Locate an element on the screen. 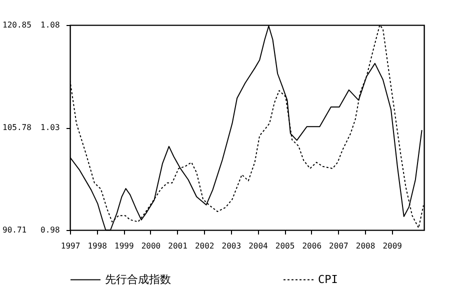  x-tick-label: 2004 is located at coordinates (258, 246).